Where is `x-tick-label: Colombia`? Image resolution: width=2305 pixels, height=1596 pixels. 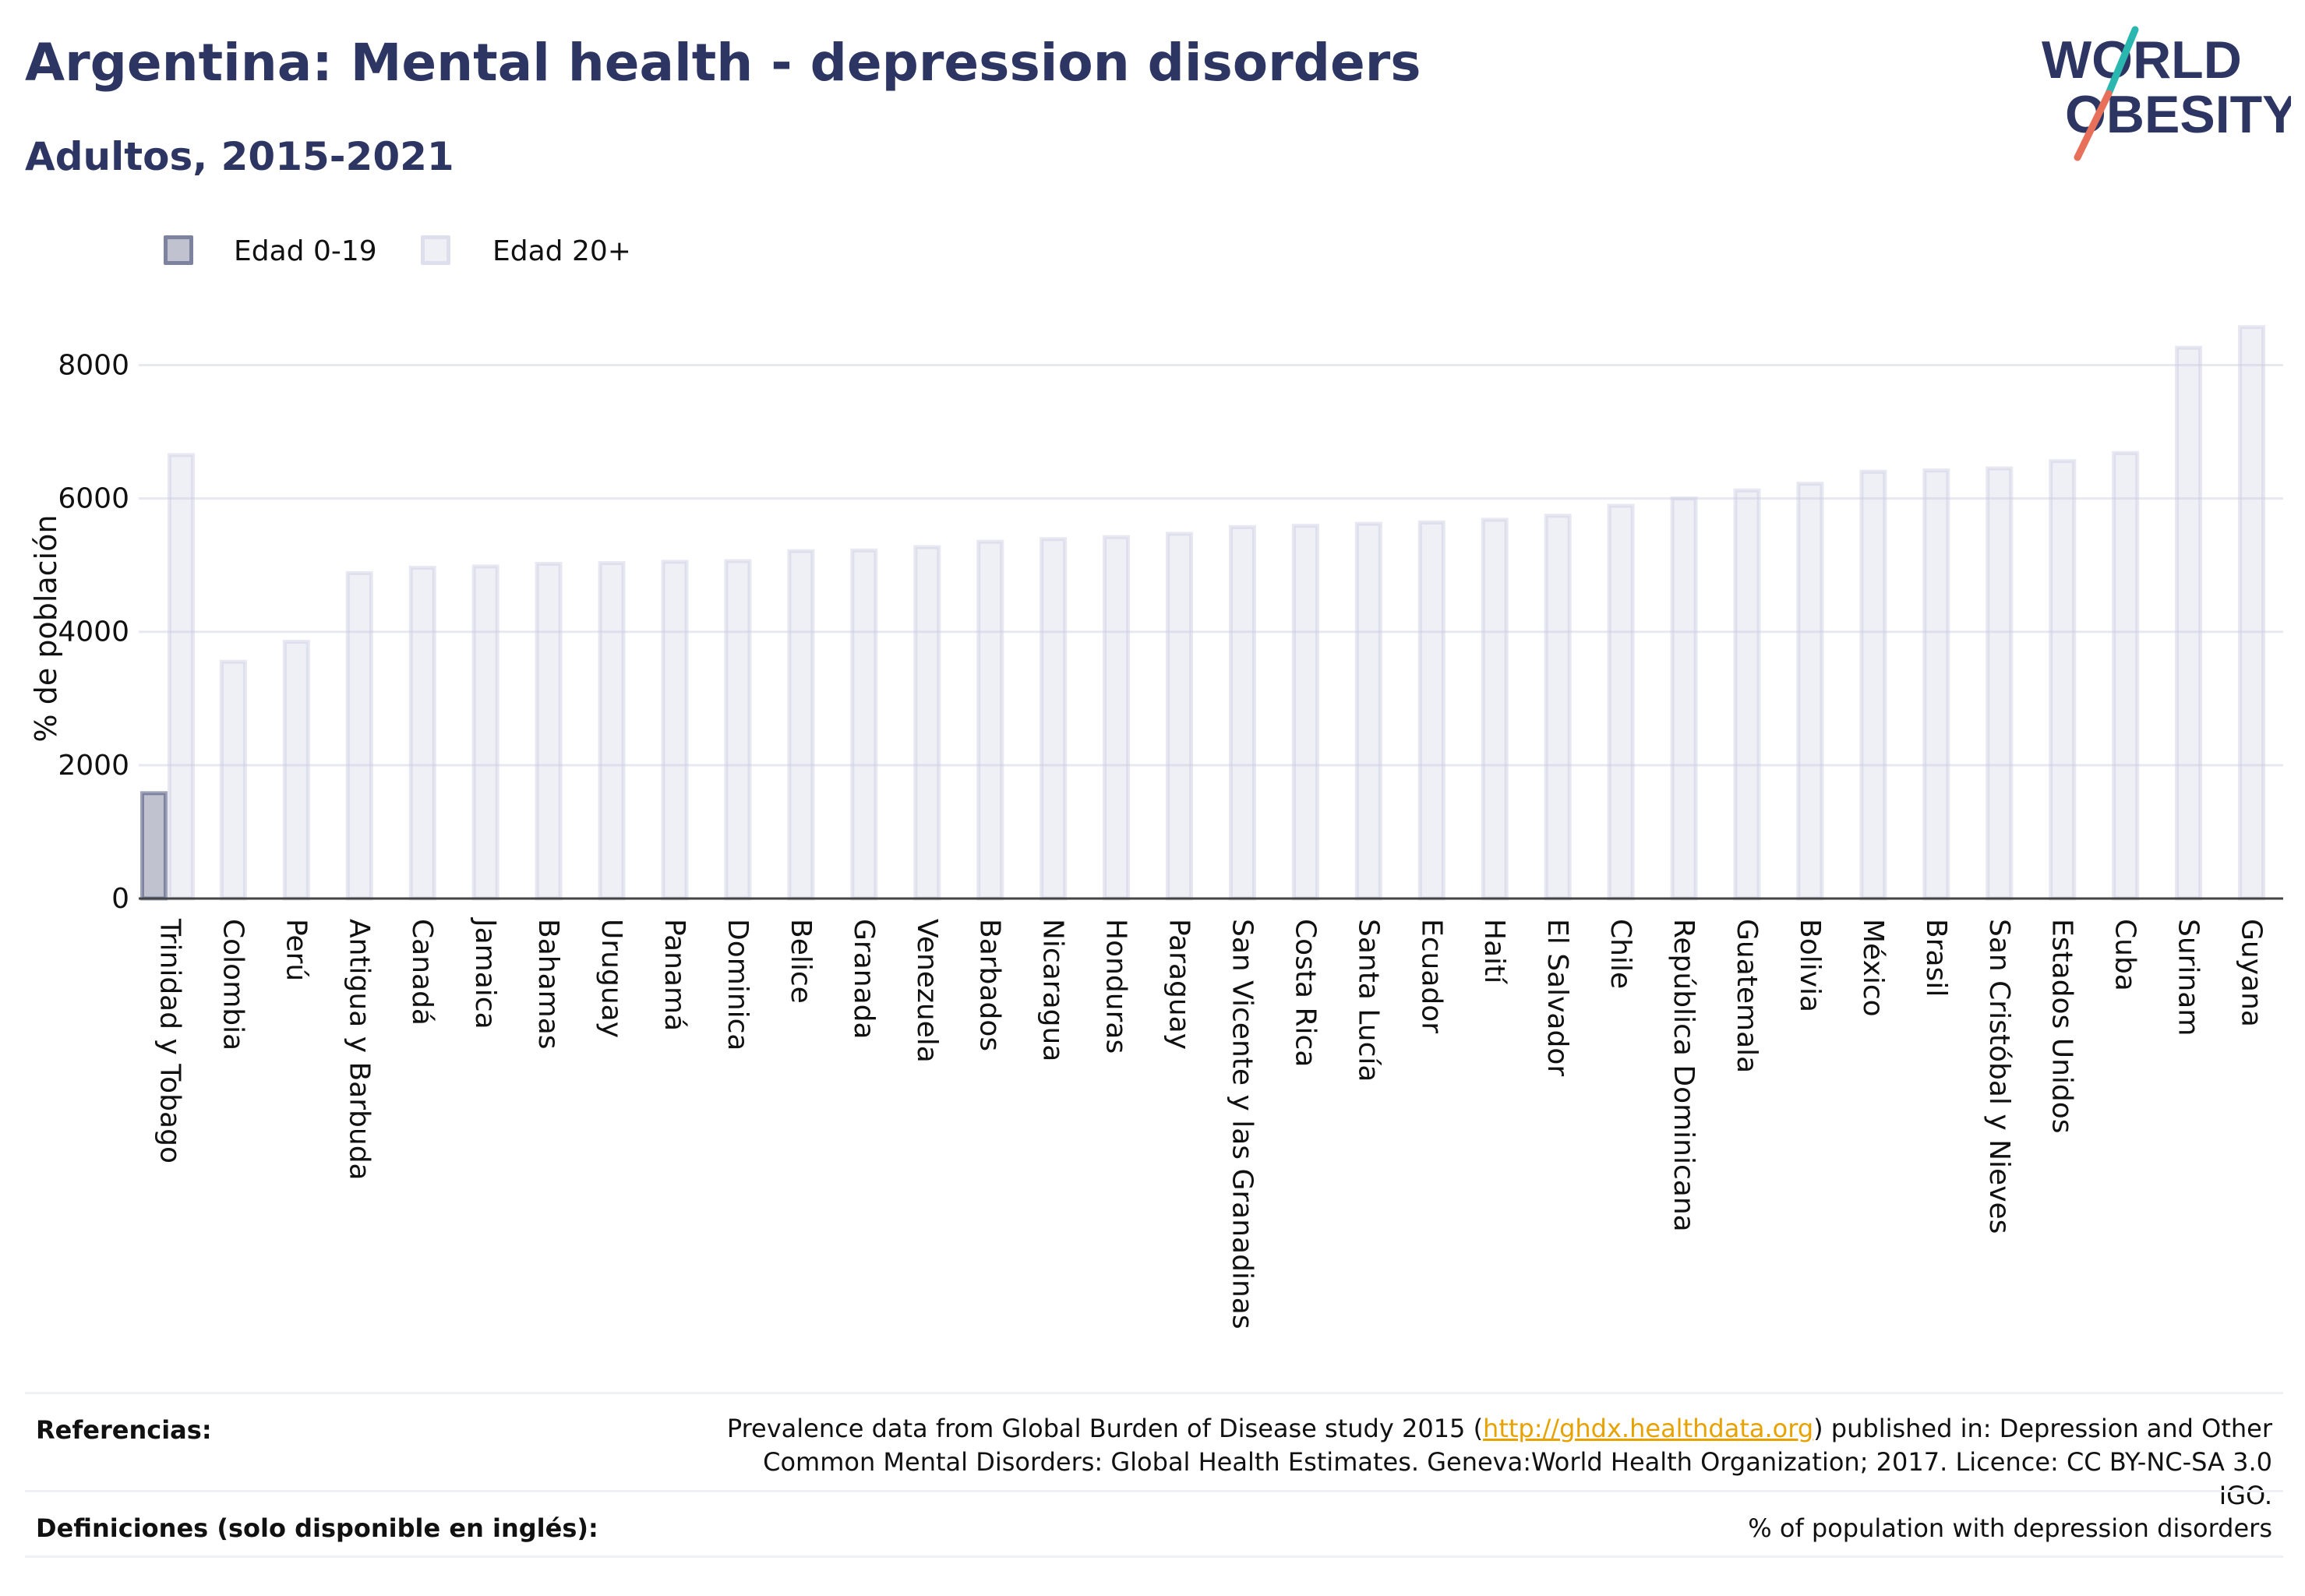
x-tick-label: Colombia is located at coordinates (233, 984).